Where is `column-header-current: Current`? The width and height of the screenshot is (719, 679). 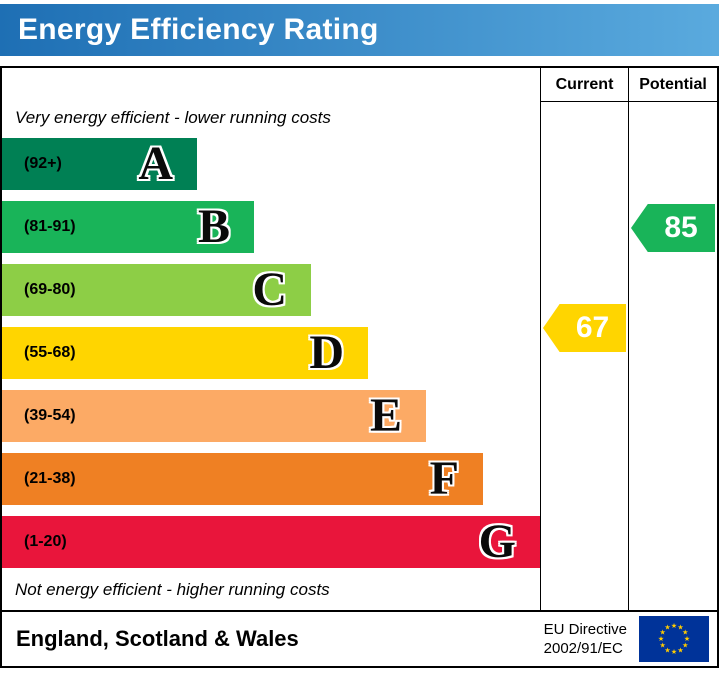 column-header-current: Current is located at coordinates (584, 84).